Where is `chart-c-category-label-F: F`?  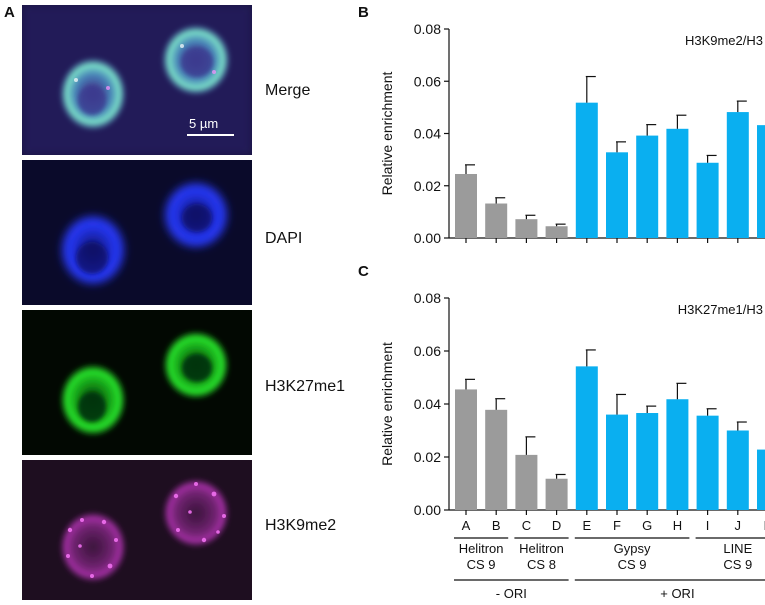
chart-c-category-label-F: F is located at coordinates (617, 525).